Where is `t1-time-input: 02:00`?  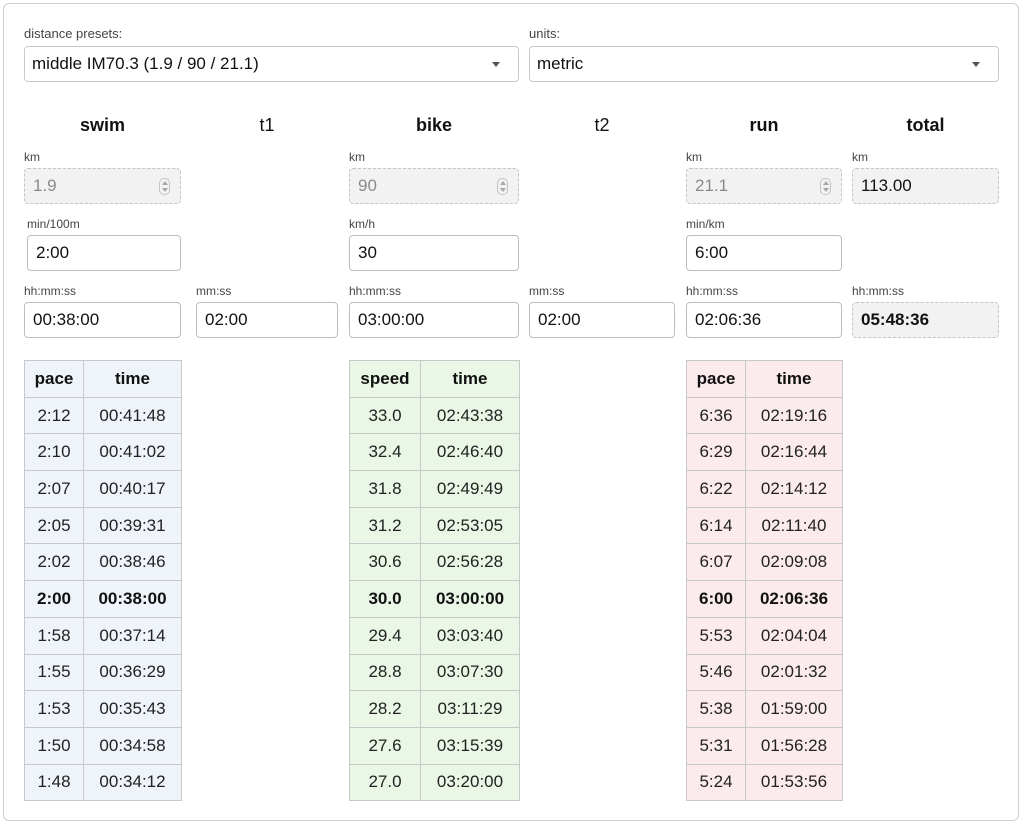 t1-time-input: 02:00 is located at coordinates (267, 320).